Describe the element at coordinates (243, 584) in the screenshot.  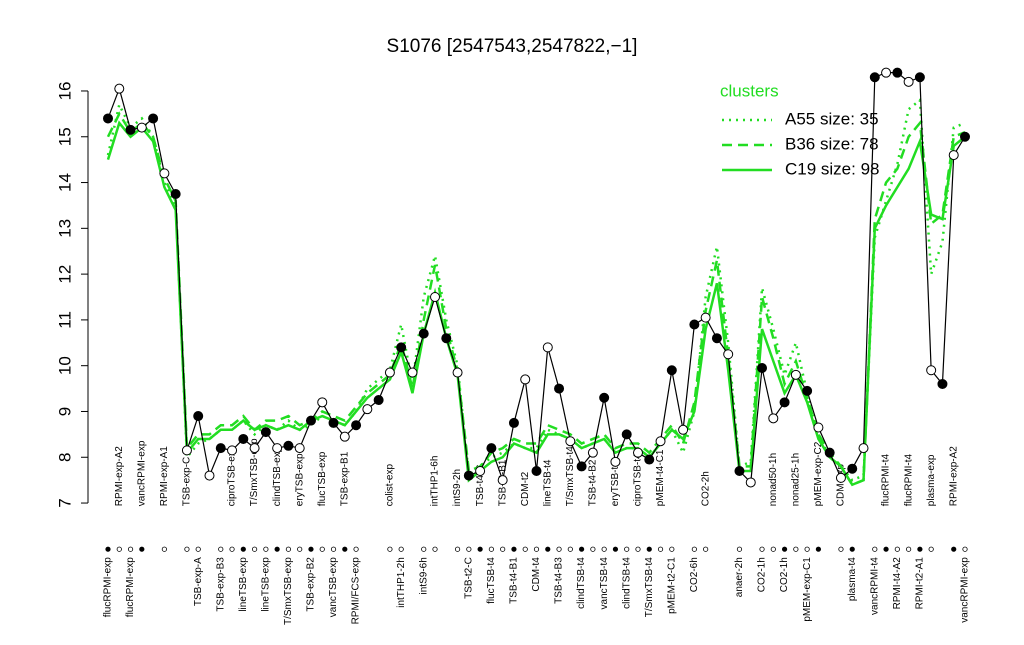
I see `x-tick-label: lineTSB-exp` at that location.